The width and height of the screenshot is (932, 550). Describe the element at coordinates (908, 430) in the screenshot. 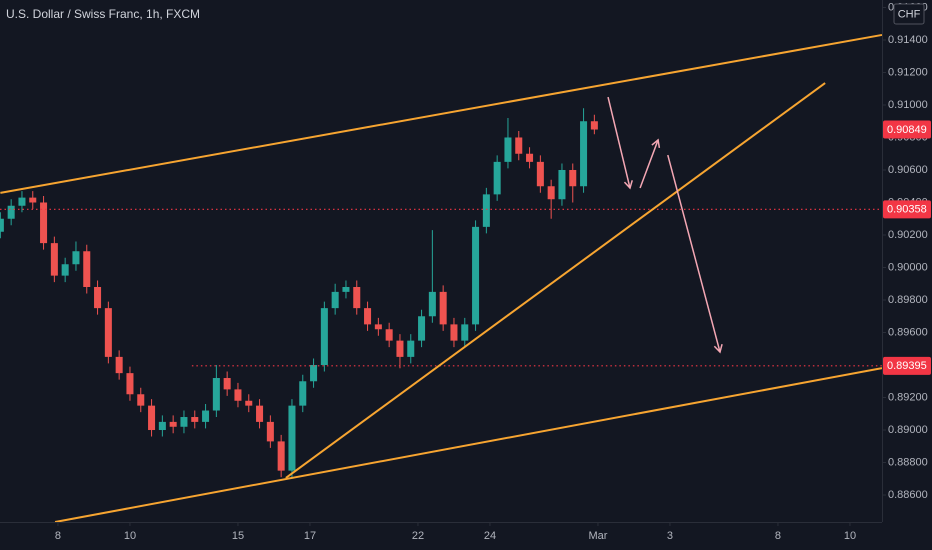

I see `y-tick-label: 0.89000` at that location.